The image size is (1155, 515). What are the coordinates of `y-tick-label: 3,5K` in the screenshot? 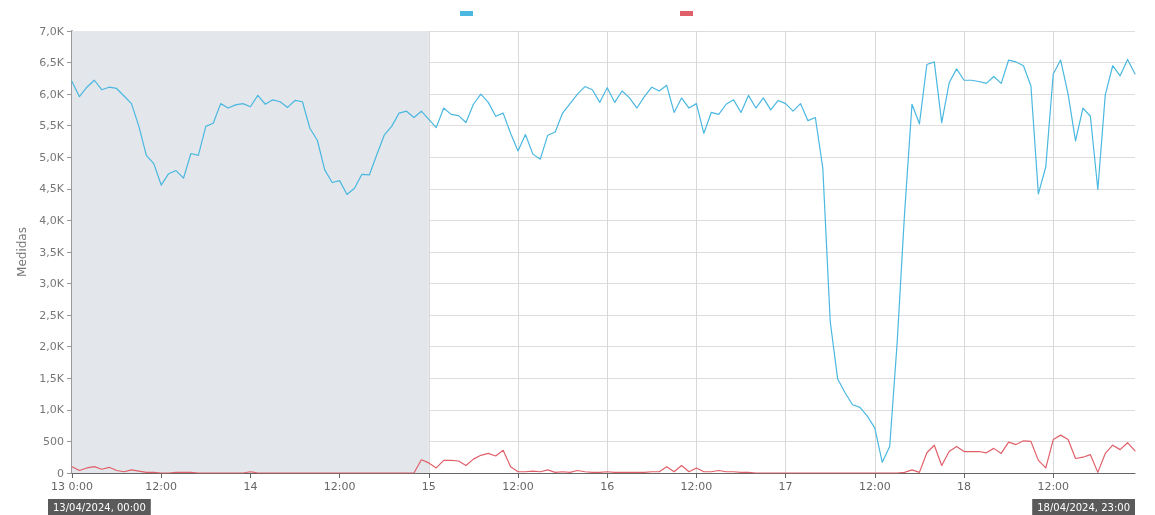 It's located at (52, 252).